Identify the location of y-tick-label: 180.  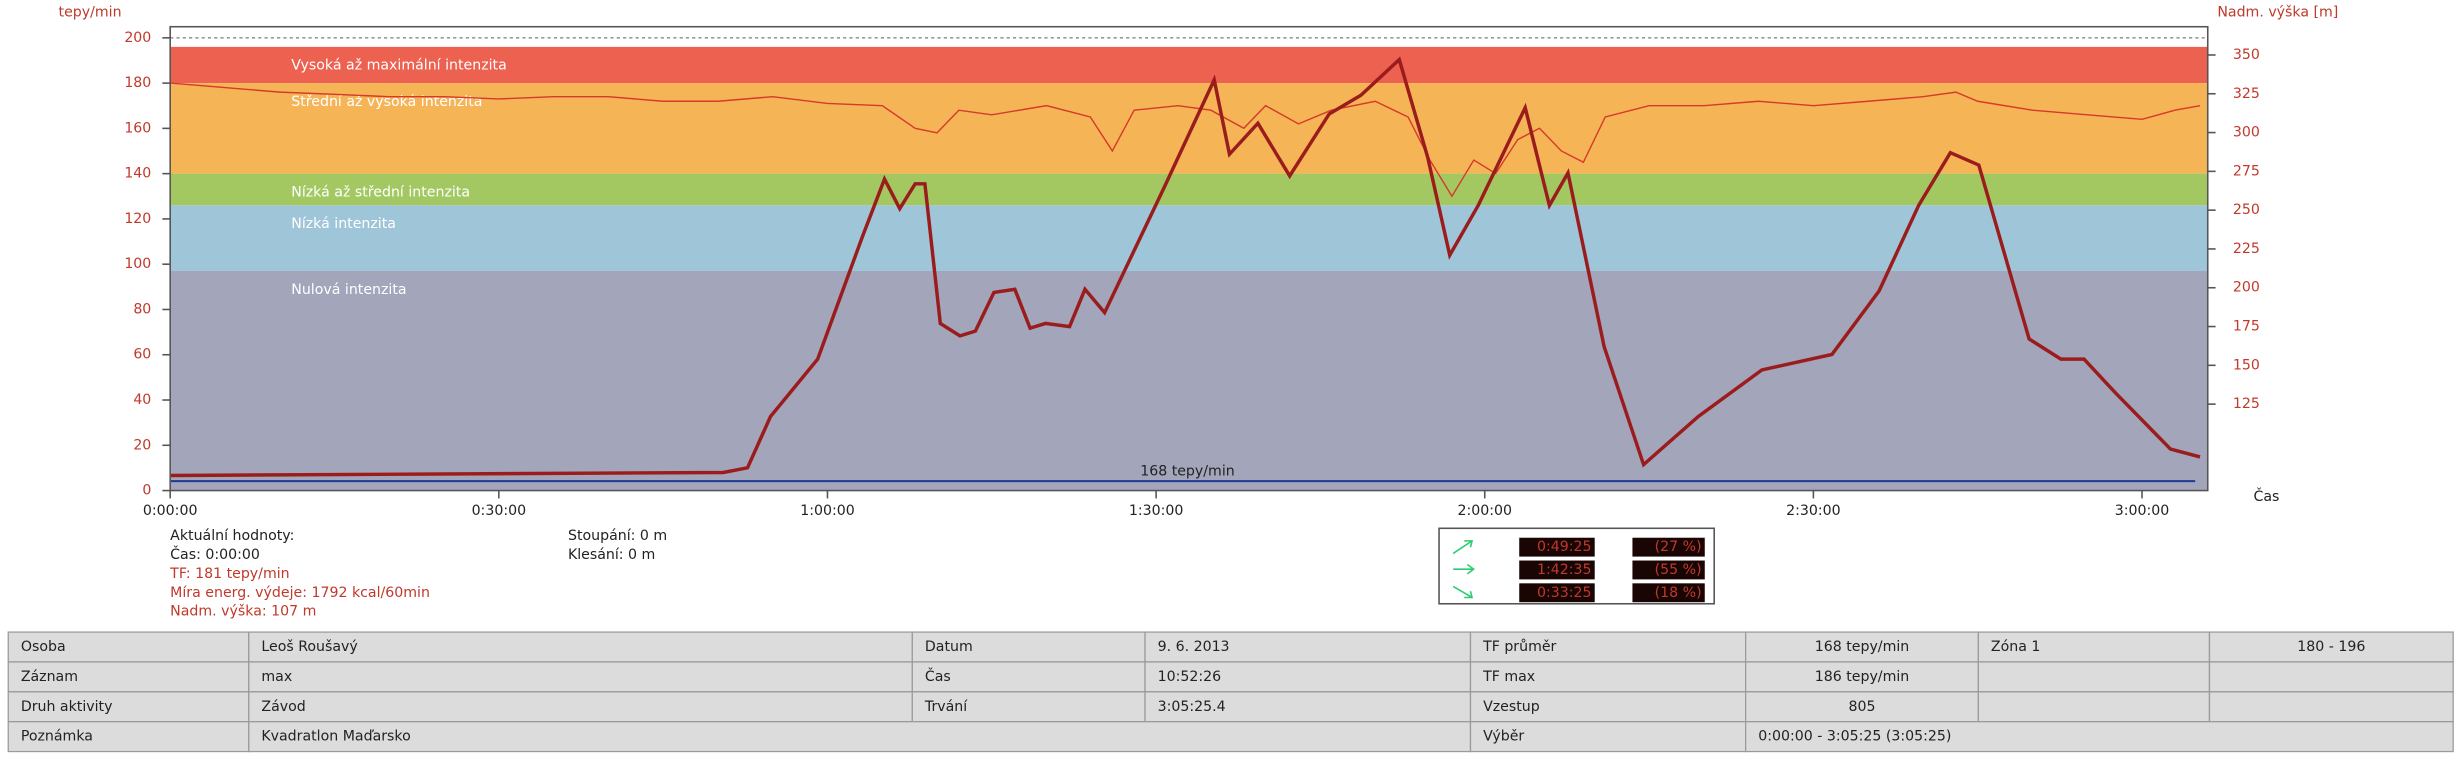
(137, 83).